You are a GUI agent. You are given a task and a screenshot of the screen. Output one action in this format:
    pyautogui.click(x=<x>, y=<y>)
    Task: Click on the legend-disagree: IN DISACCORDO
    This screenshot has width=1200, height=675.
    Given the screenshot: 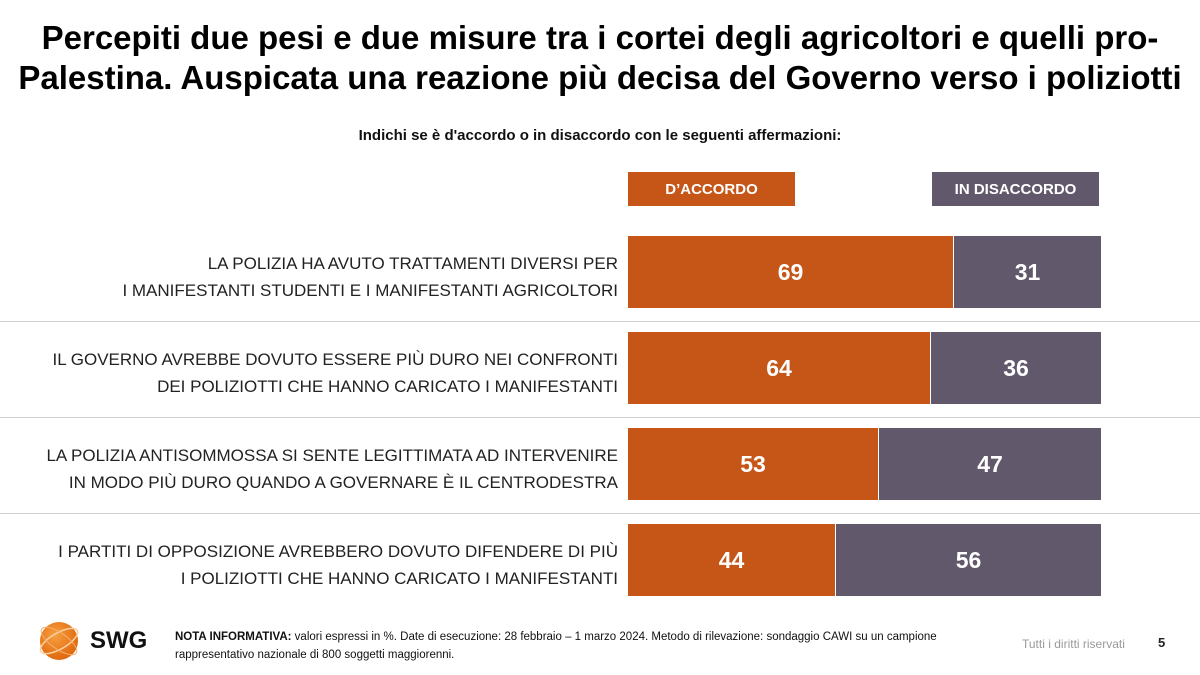 What is the action you would take?
    pyautogui.click(x=1015, y=189)
    